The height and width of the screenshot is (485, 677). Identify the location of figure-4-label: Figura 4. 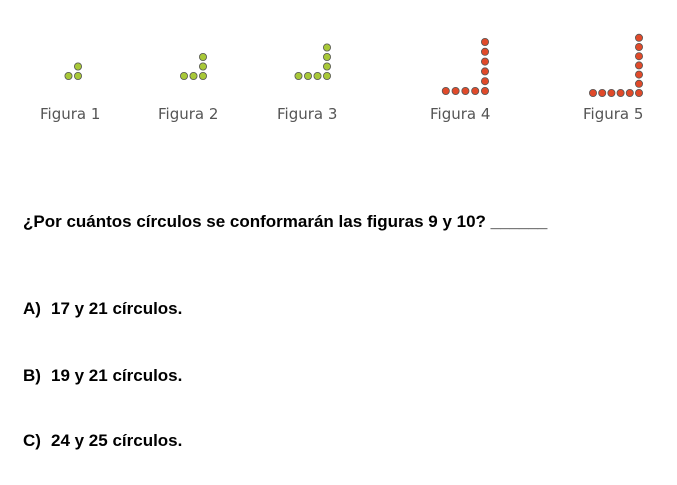
(460, 114).